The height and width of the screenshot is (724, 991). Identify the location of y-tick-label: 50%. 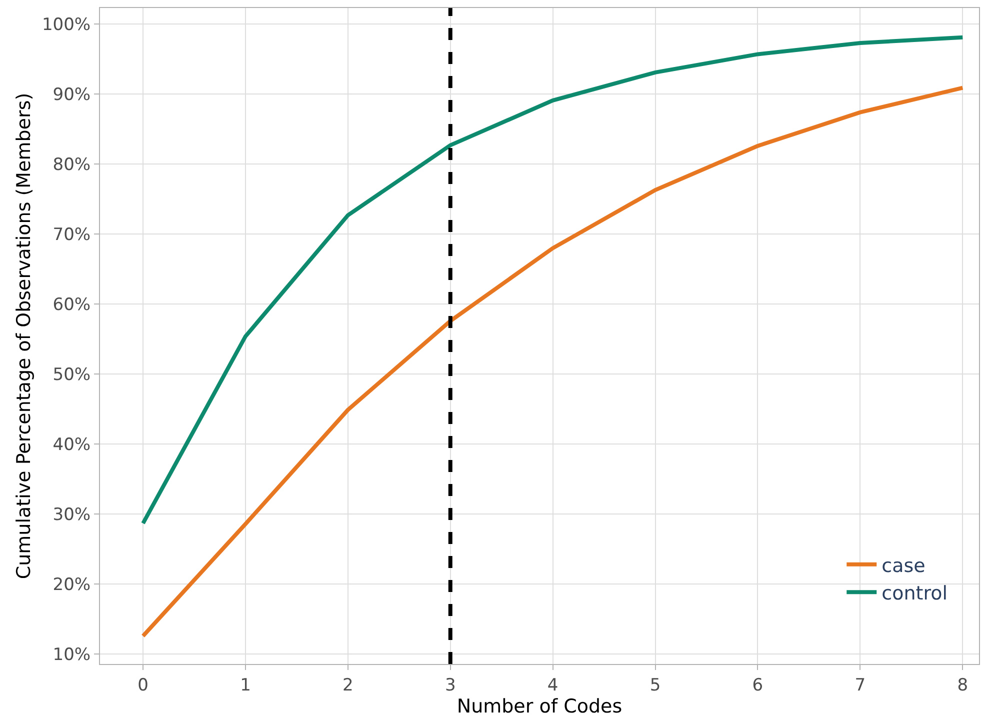
(71, 375).